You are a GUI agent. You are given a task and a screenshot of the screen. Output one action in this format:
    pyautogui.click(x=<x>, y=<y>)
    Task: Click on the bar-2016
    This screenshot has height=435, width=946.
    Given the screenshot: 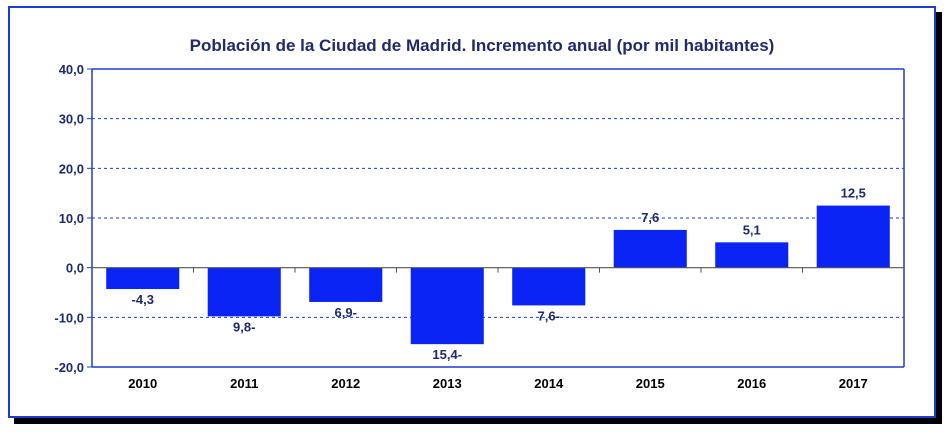 What is the action you would take?
    pyautogui.click(x=752, y=255)
    